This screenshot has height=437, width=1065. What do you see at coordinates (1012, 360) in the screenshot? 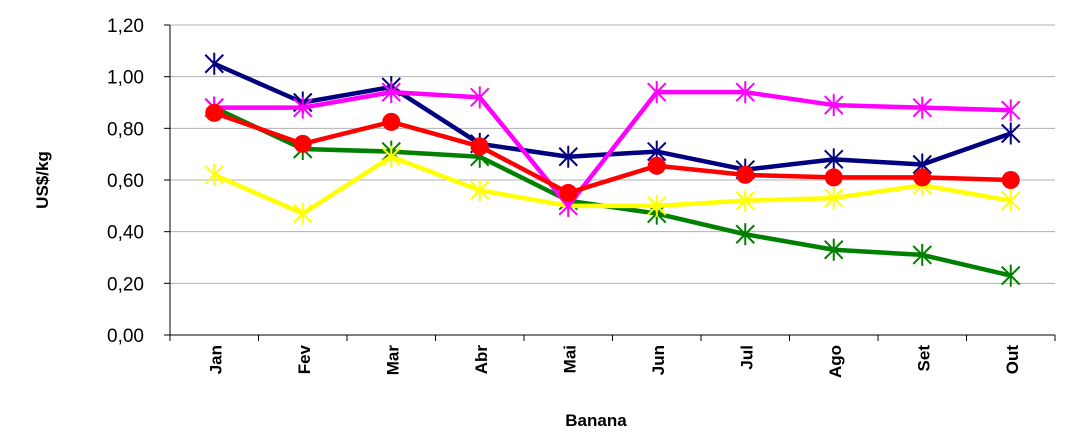
I see `x-tick-label: Out` at bounding box center [1012, 360].